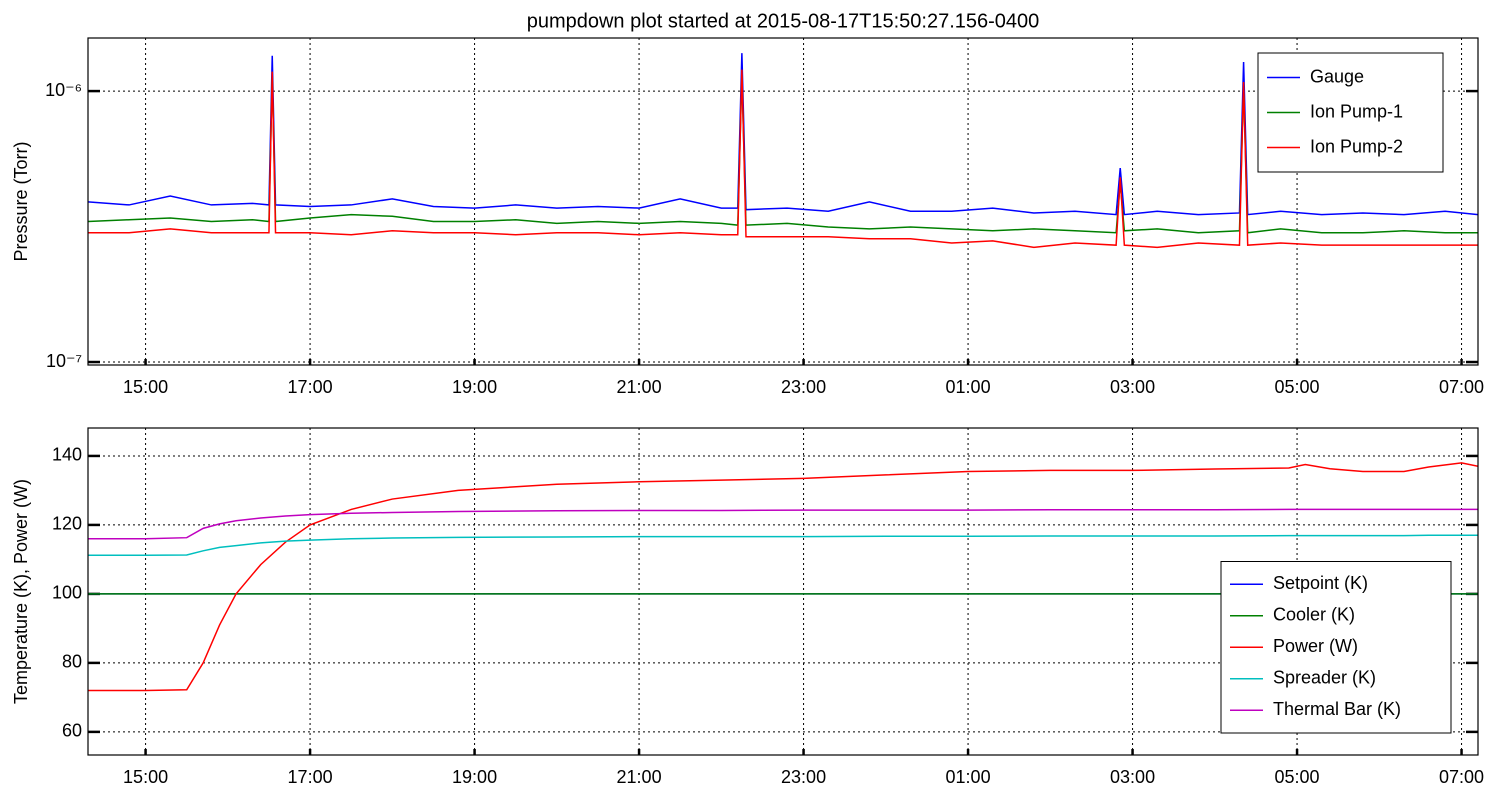 Image resolution: width=1487 pixels, height=794 pixels. Describe the element at coordinates (72, 662) in the screenshot. I see `y-tick-label: 80` at that location.